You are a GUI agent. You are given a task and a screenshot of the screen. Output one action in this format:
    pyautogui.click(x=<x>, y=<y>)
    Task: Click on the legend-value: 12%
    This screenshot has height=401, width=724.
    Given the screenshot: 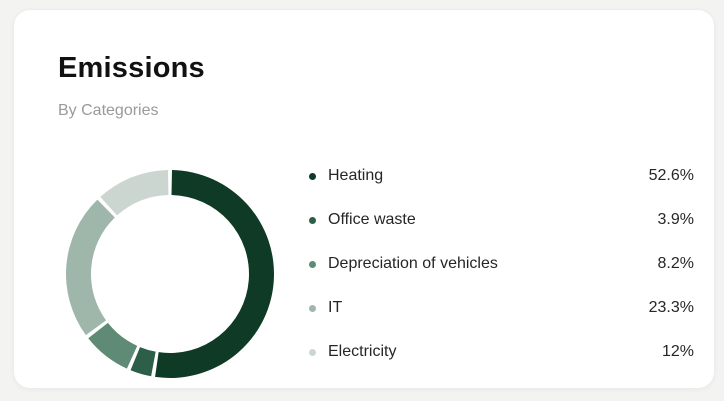 What is the action you would take?
    pyautogui.click(x=677, y=351)
    